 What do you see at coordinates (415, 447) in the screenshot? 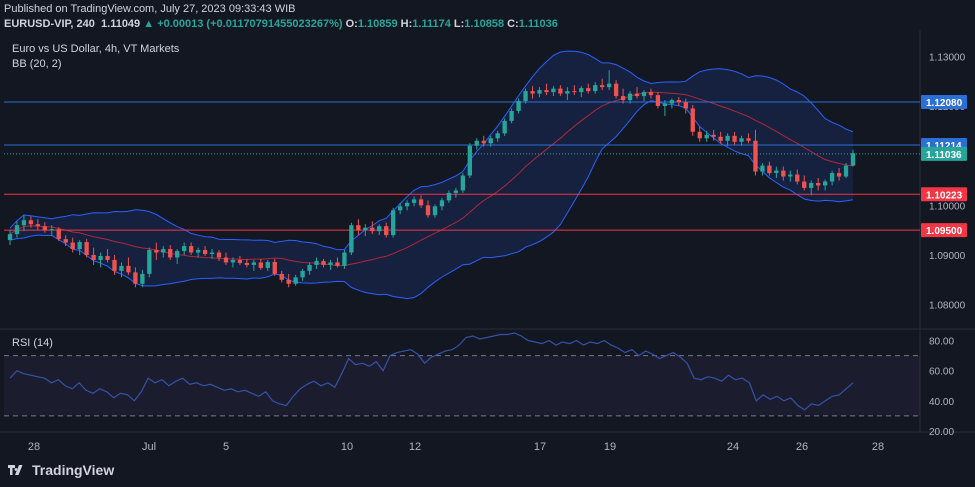
I see `time-tick-label: 12` at bounding box center [415, 447].